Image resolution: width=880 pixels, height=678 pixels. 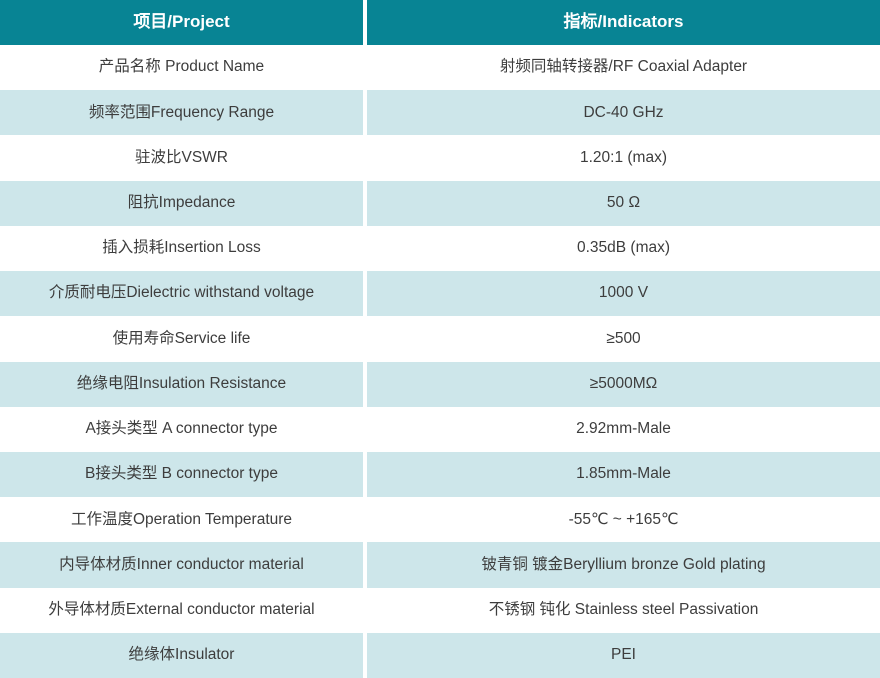 What do you see at coordinates (181, 519) in the screenshot?
I see `project-cell: 工作温度Operation Temperature` at bounding box center [181, 519].